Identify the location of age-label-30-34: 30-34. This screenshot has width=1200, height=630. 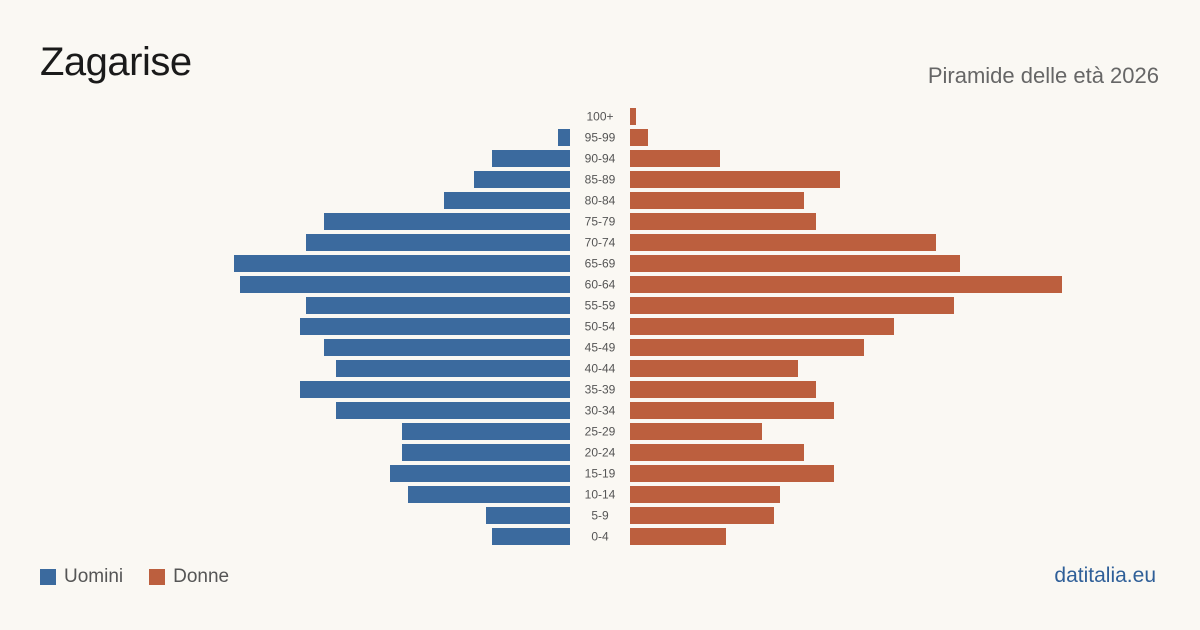
(600, 411).